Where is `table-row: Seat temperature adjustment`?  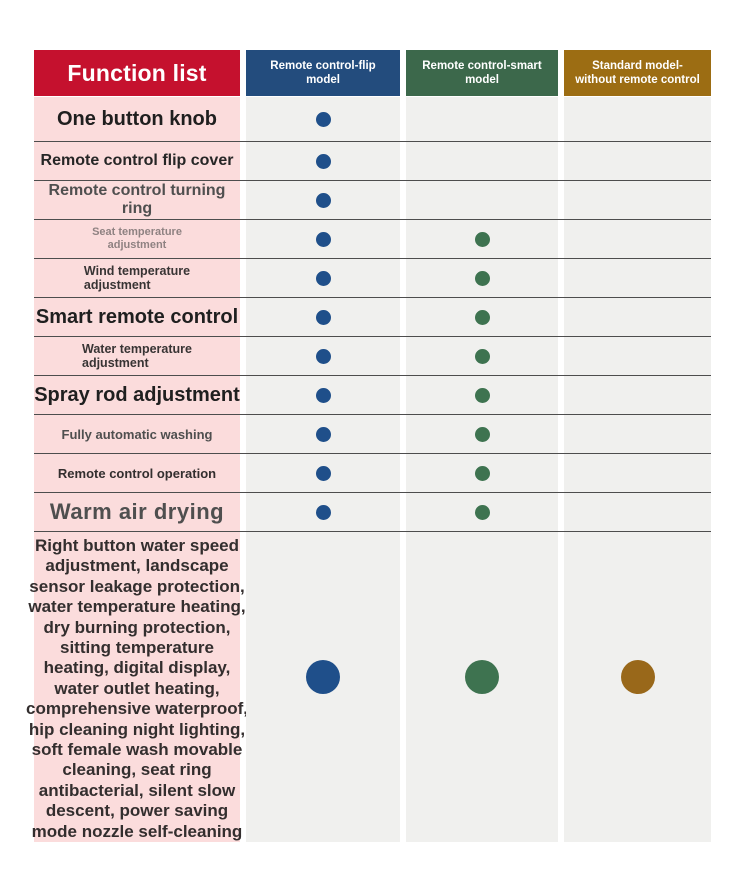
table-row: Seat temperature adjustment is located at coordinates (372, 239).